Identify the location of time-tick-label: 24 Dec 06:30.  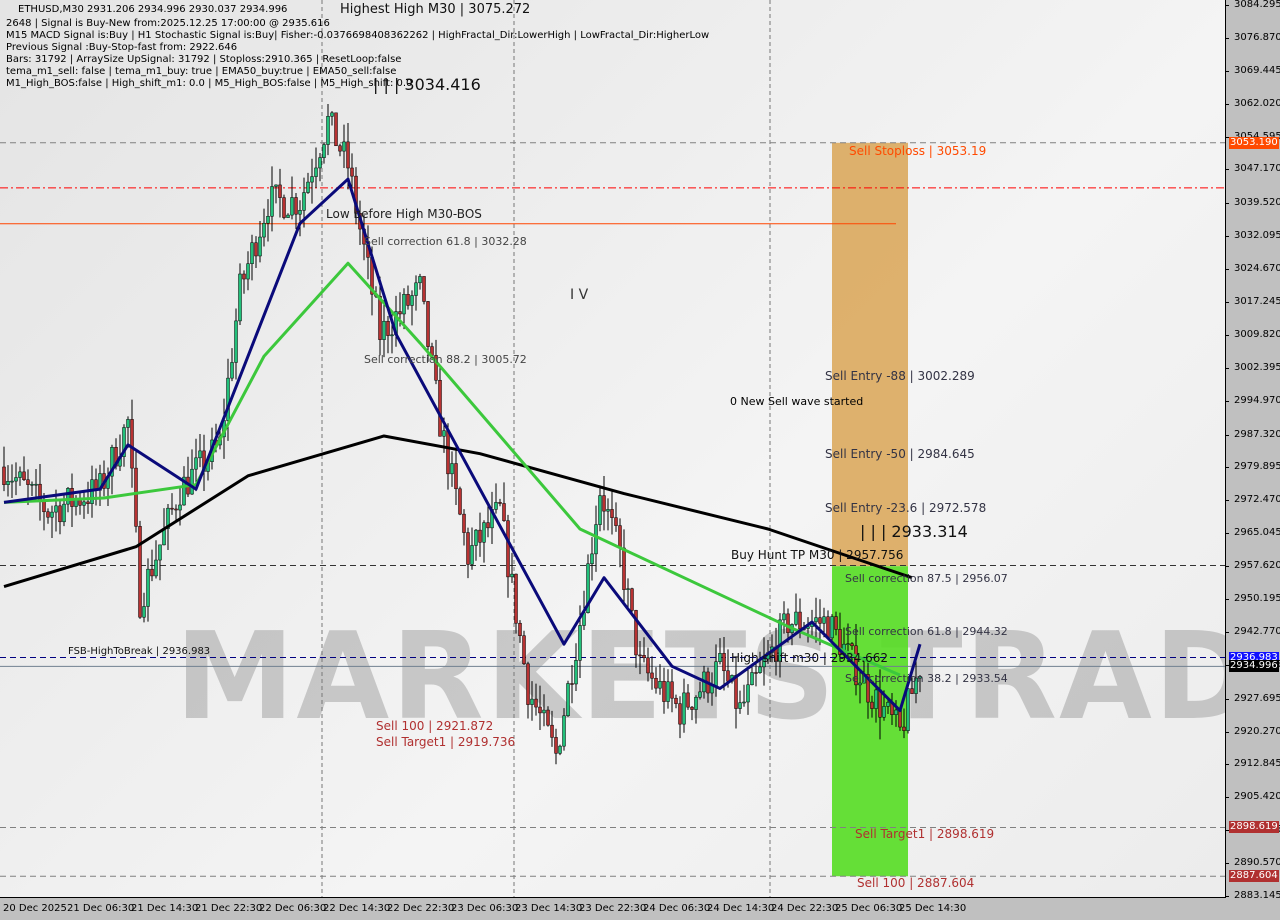
(677, 908).